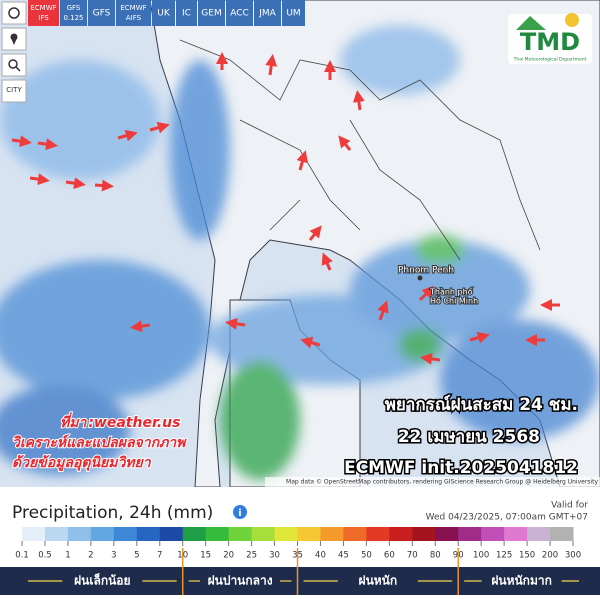 This screenshot has height=599, width=600. I want to click on valid-time: Wed 04/23/2025, 07:00am GMT+07, so click(507, 518).